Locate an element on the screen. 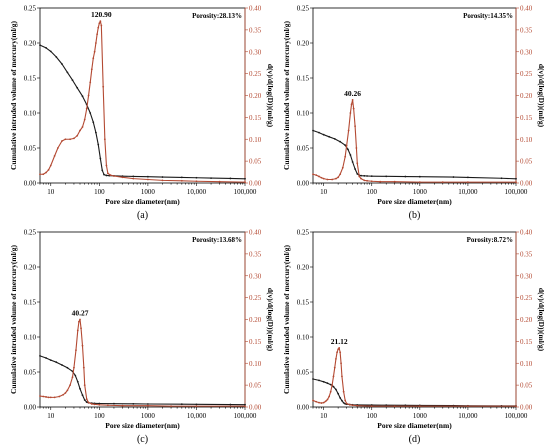  plot-frame is located at coordinates (142, 319).